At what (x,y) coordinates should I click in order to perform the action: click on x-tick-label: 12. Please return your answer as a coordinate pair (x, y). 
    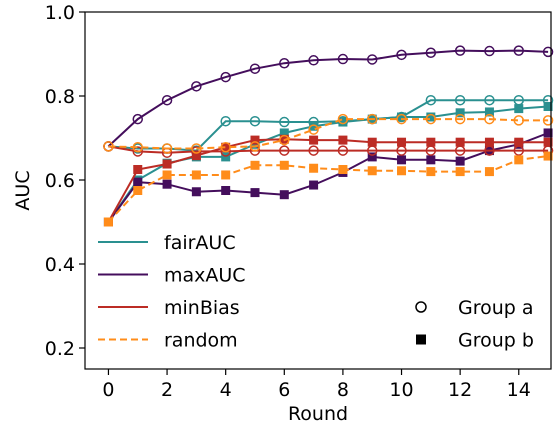
    Looking at the image, I should click on (460, 390).